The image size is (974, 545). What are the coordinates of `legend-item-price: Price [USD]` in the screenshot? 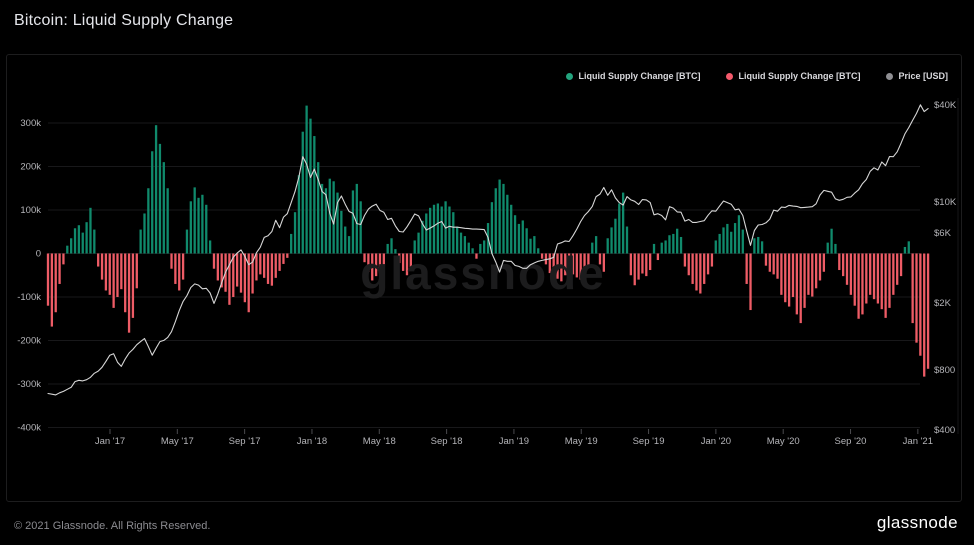 It's located at (917, 76).